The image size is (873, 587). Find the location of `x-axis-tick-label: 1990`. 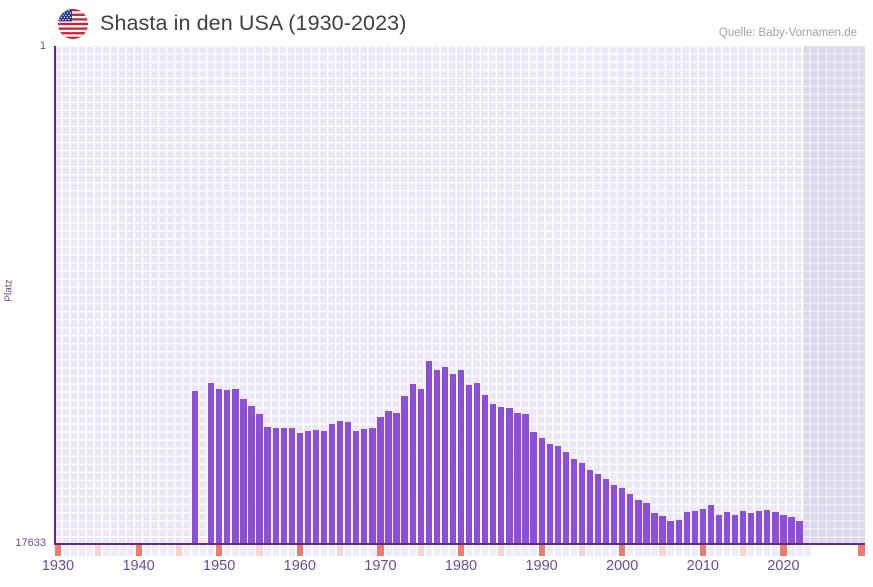

x-axis-tick-label: 1990 is located at coordinates (541, 566).